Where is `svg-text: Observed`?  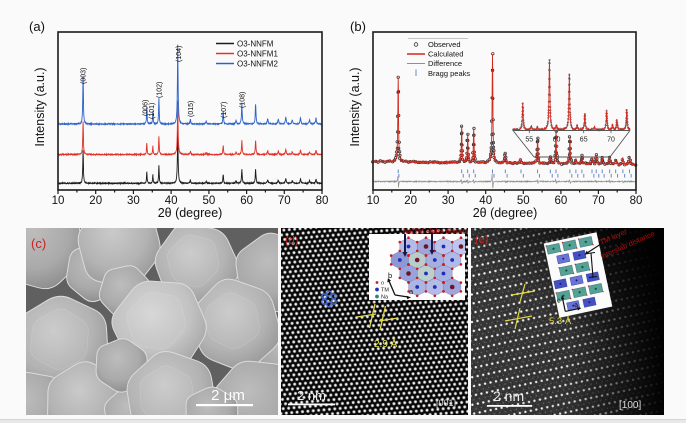
svg-text: Observed is located at coordinates (444, 44).